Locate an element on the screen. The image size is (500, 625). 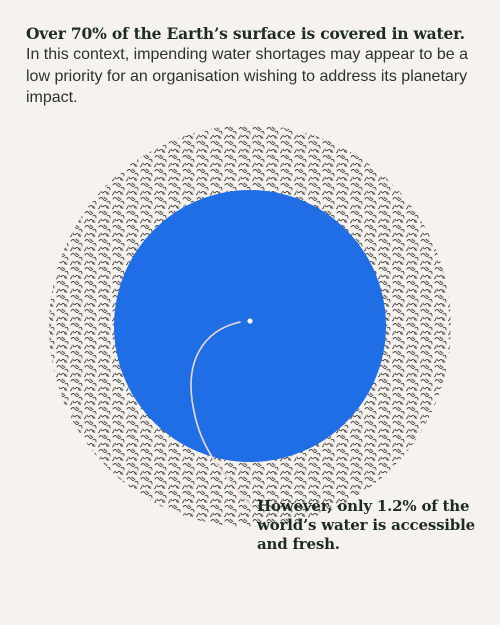
fresh-water-dot is located at coordinates (250, 321).